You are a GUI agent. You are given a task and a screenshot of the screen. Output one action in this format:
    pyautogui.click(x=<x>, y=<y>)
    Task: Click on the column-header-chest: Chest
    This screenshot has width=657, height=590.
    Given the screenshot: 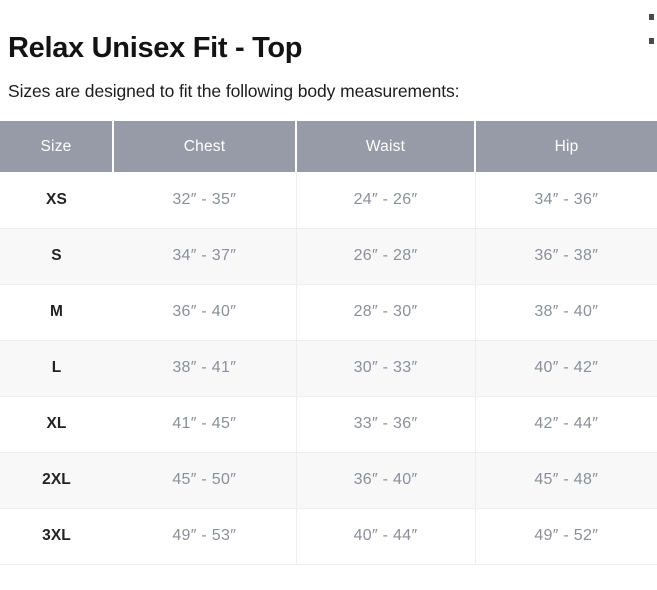 What is the action you would take?
    pyautogui.click(x=205, y=146)
    